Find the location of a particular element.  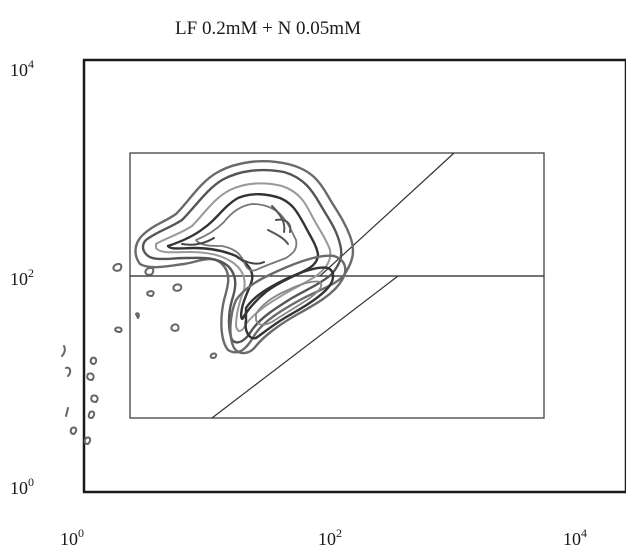

x-tick-label: 10² is located at coordinates (330, 537).